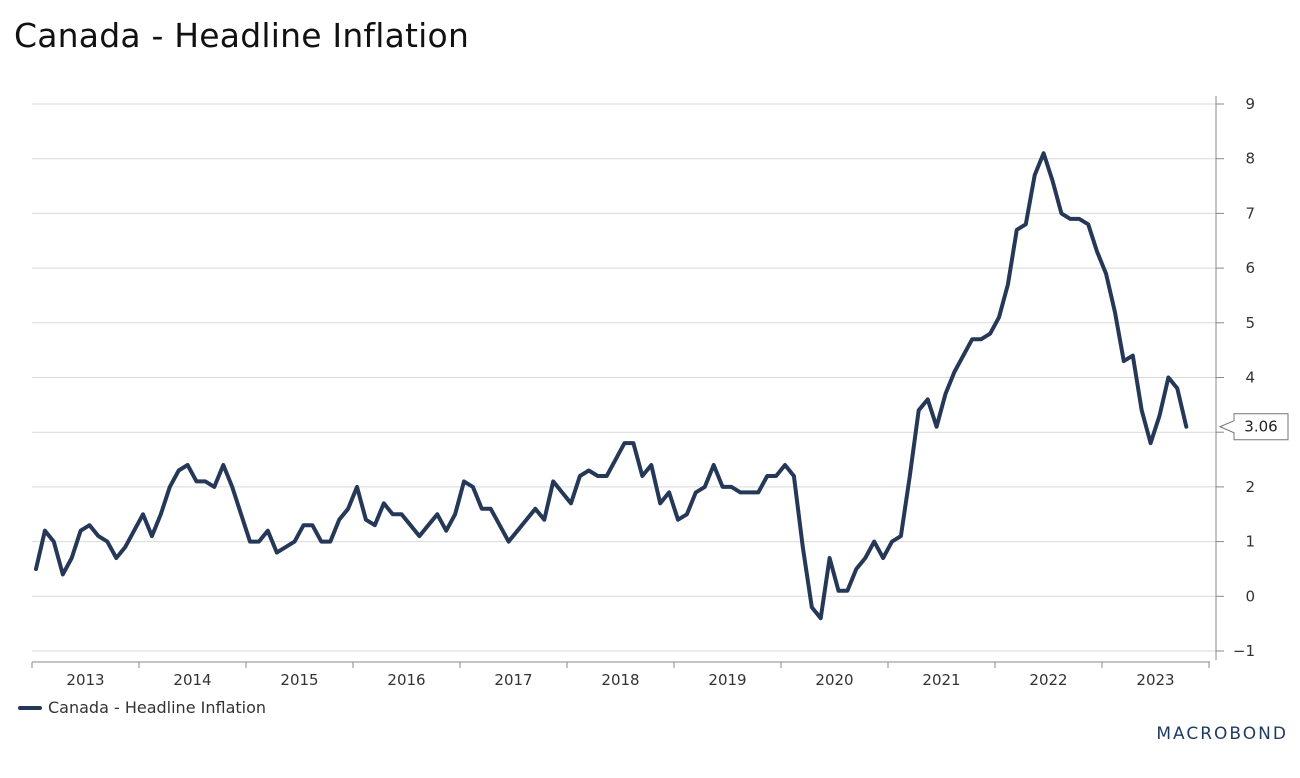  I want to click on x-tick-label: 2013, so click(85, 680).